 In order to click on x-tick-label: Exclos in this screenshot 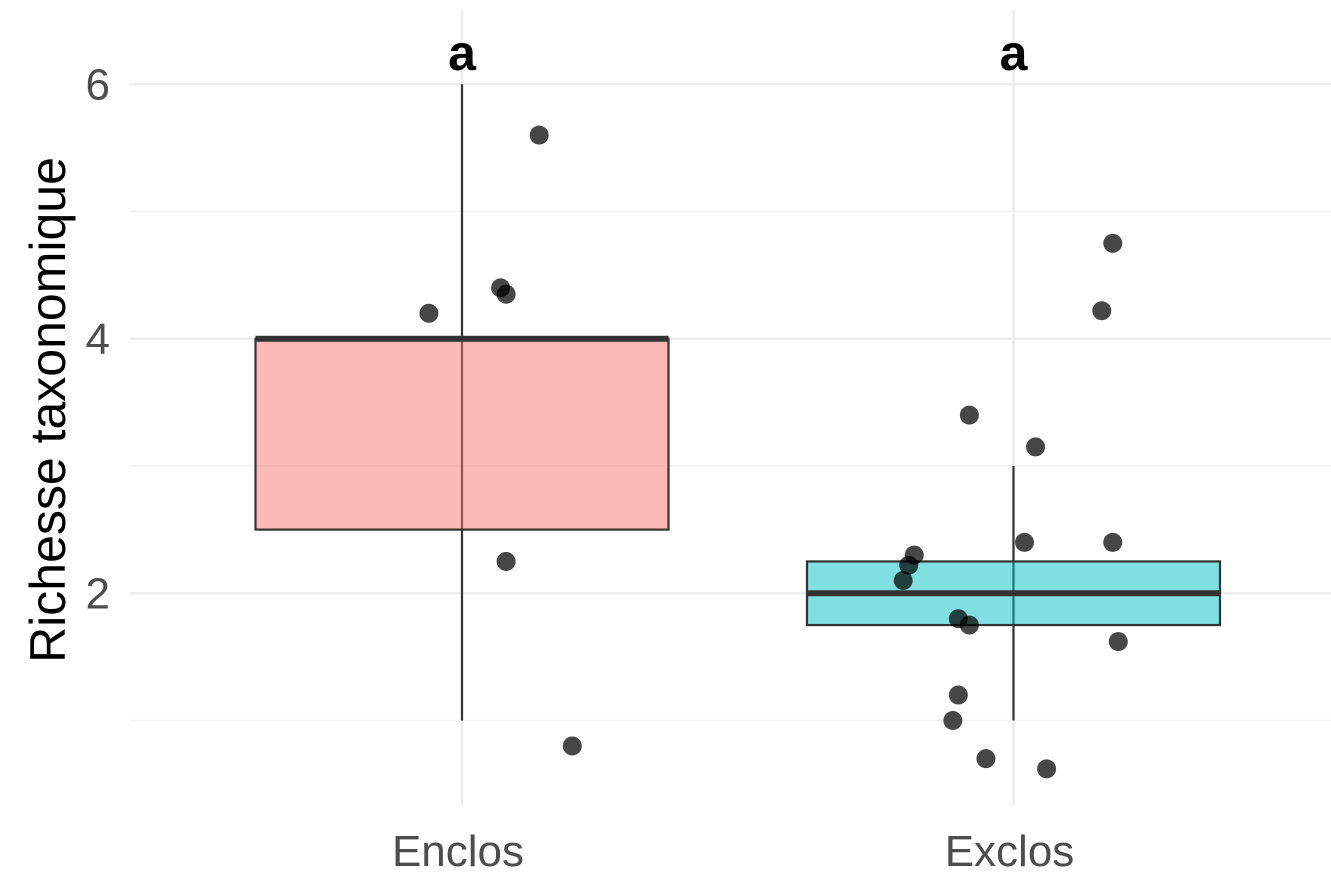, I will do `click(1010, 850)`.